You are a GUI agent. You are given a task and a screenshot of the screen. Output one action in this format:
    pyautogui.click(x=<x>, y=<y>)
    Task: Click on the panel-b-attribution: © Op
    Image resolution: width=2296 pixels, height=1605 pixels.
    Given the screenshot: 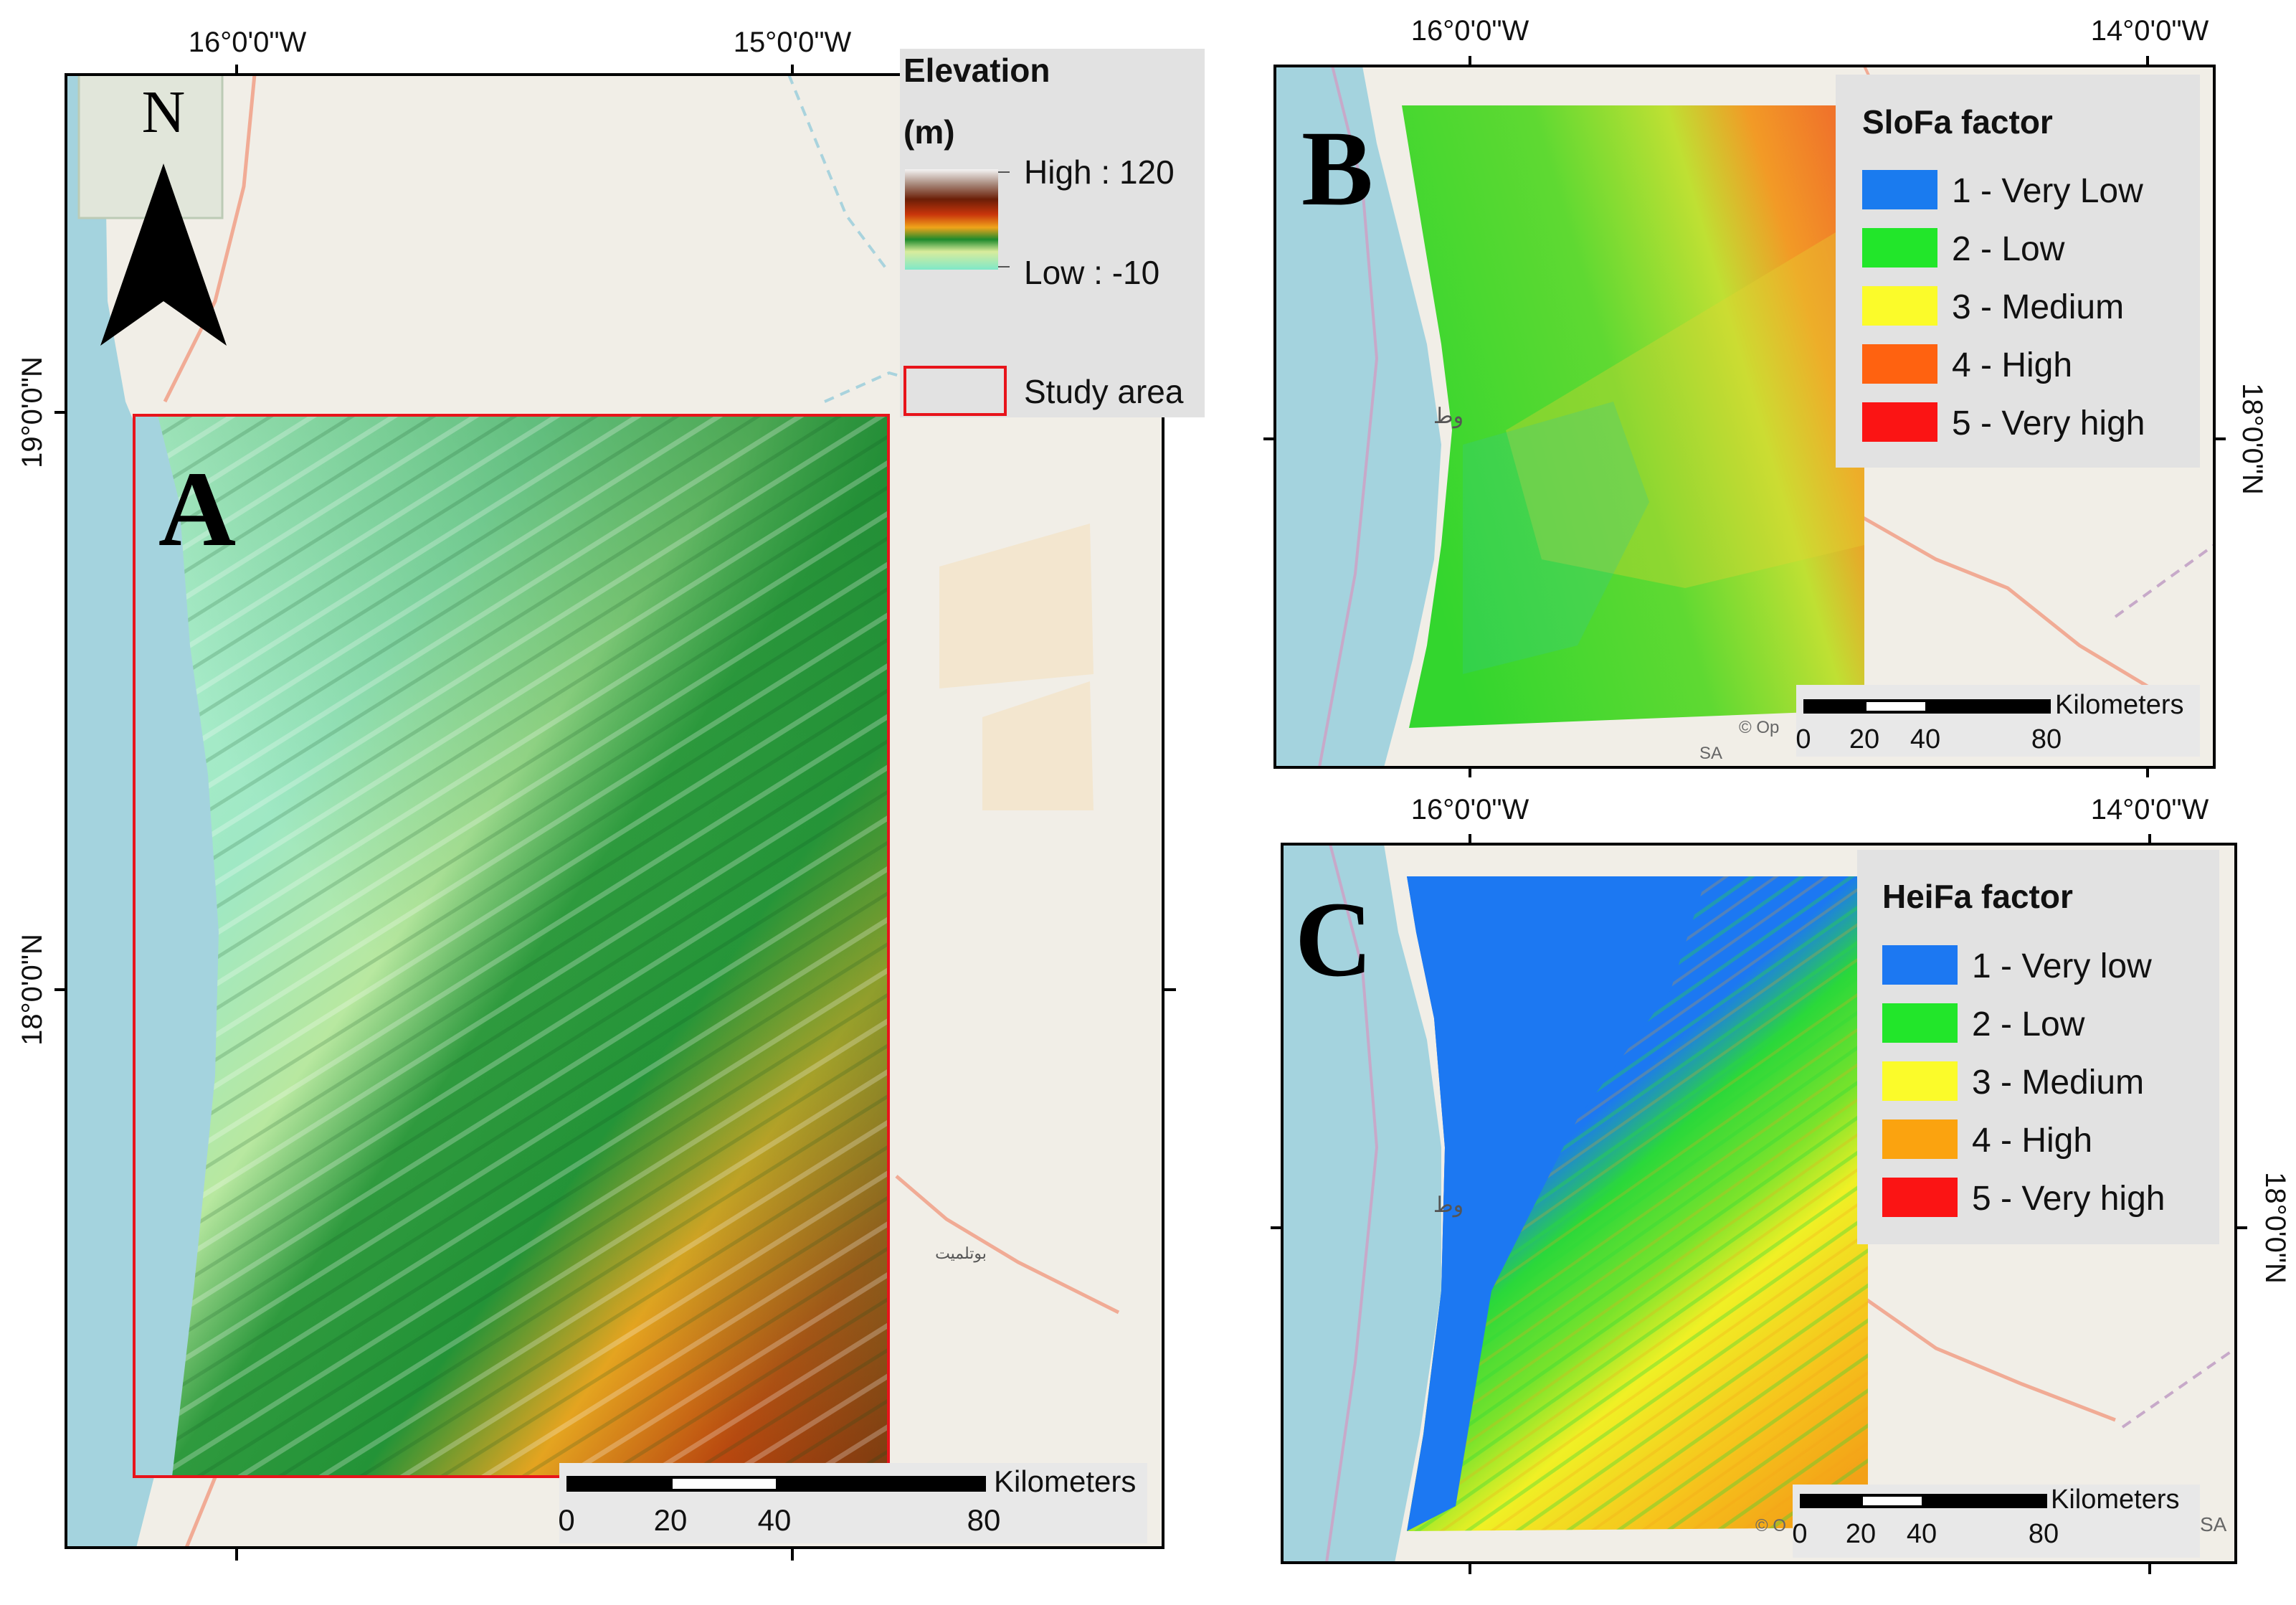 What is the action you would take?
    pyautogui.click(x=1759, y=727)
    